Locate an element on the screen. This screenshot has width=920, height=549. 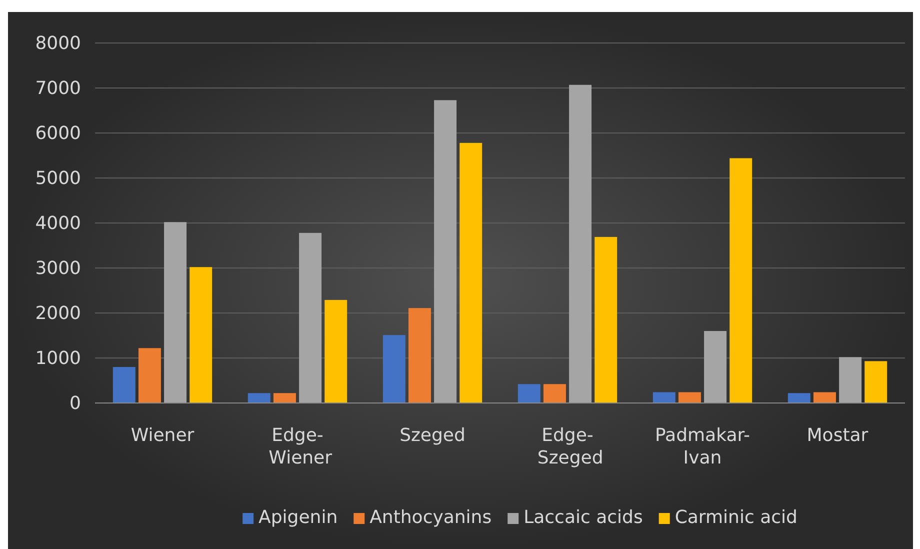
legend-label: Carminic acid is located at coordinates (736, 517).